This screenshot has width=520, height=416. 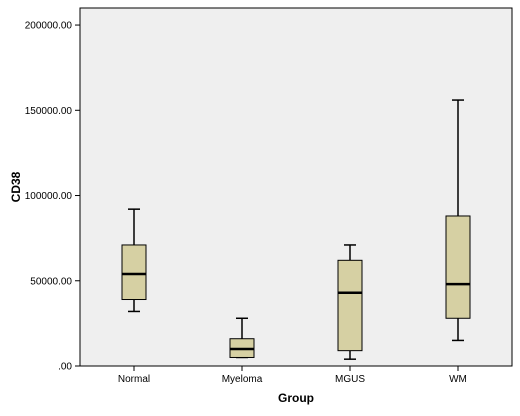 I want to click on x-tick-label: Normal, so click(x=134, y=379).